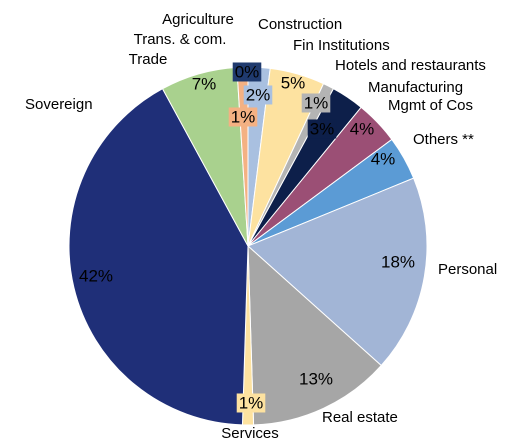 The height and width of the screenshot is (442, 524). I want to click on value-label-group: 7%, so click(204, 83).